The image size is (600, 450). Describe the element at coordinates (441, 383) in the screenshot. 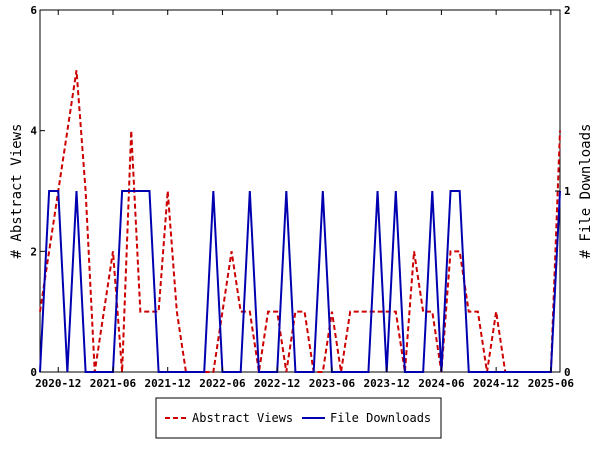

I see `x-tick-label: 2024-06` at that location.